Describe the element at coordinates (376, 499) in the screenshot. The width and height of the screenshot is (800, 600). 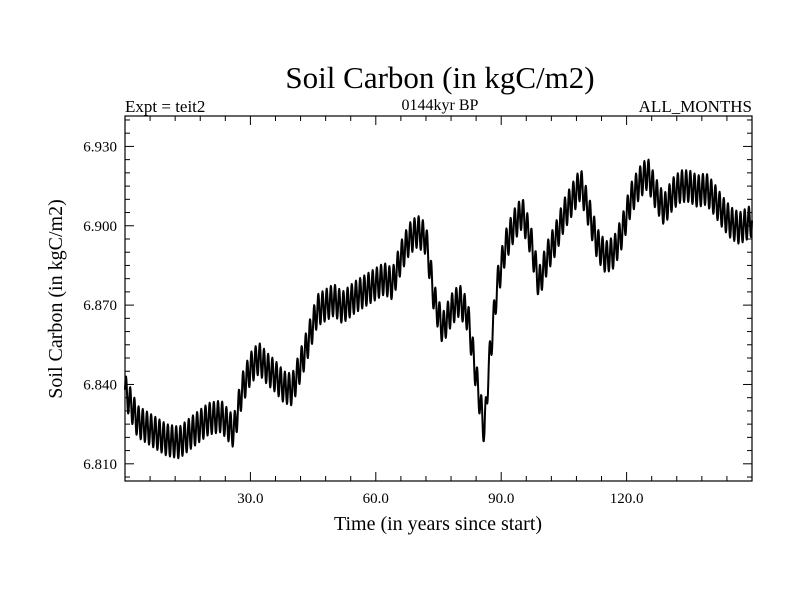
I see `x-tick-label: 60.0` at that location.